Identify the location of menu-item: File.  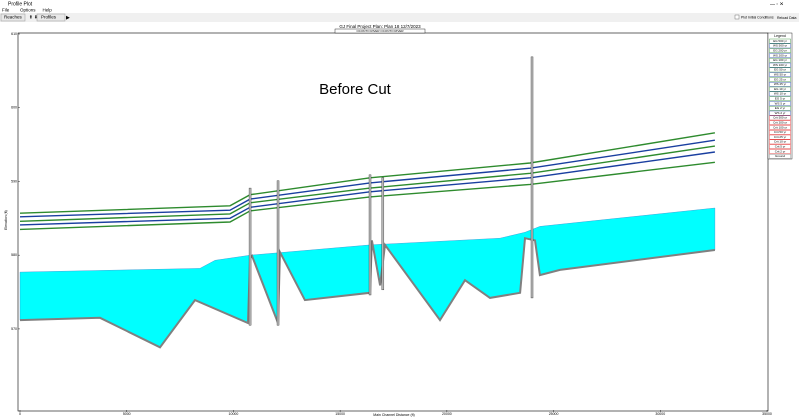
(6, 10).